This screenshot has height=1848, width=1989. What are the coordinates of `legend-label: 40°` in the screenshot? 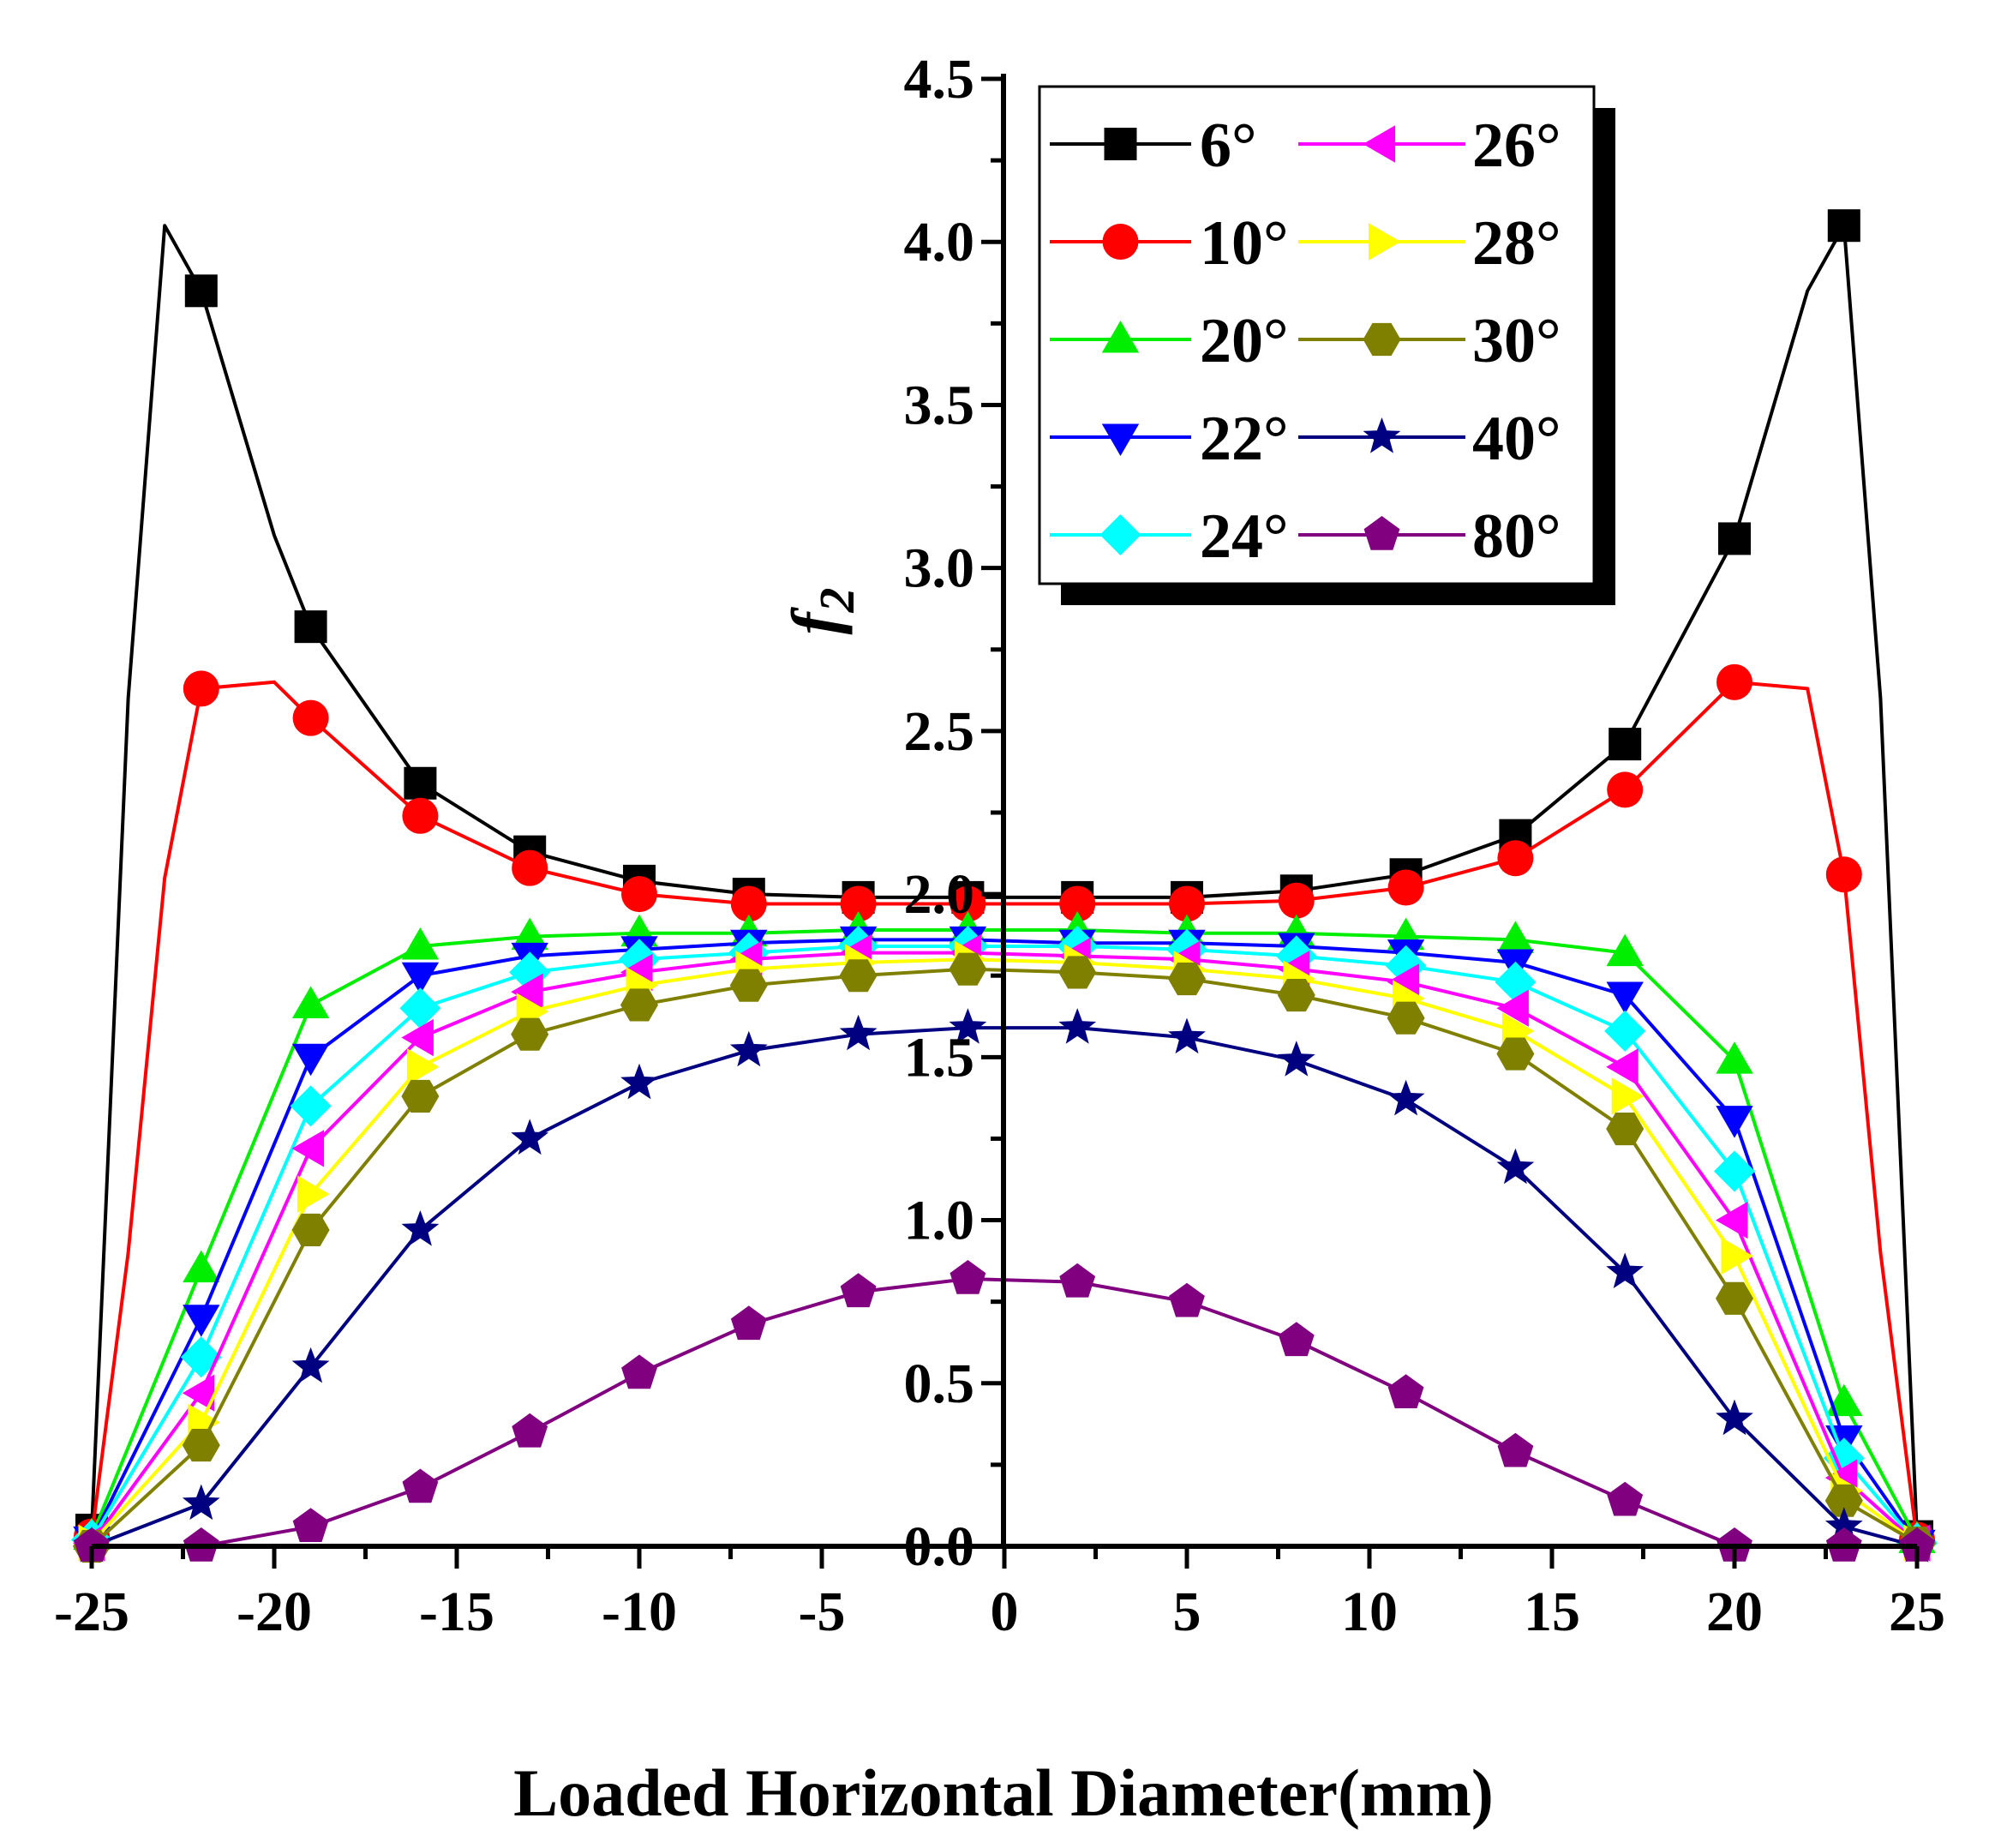 It's located at (1516, 439).